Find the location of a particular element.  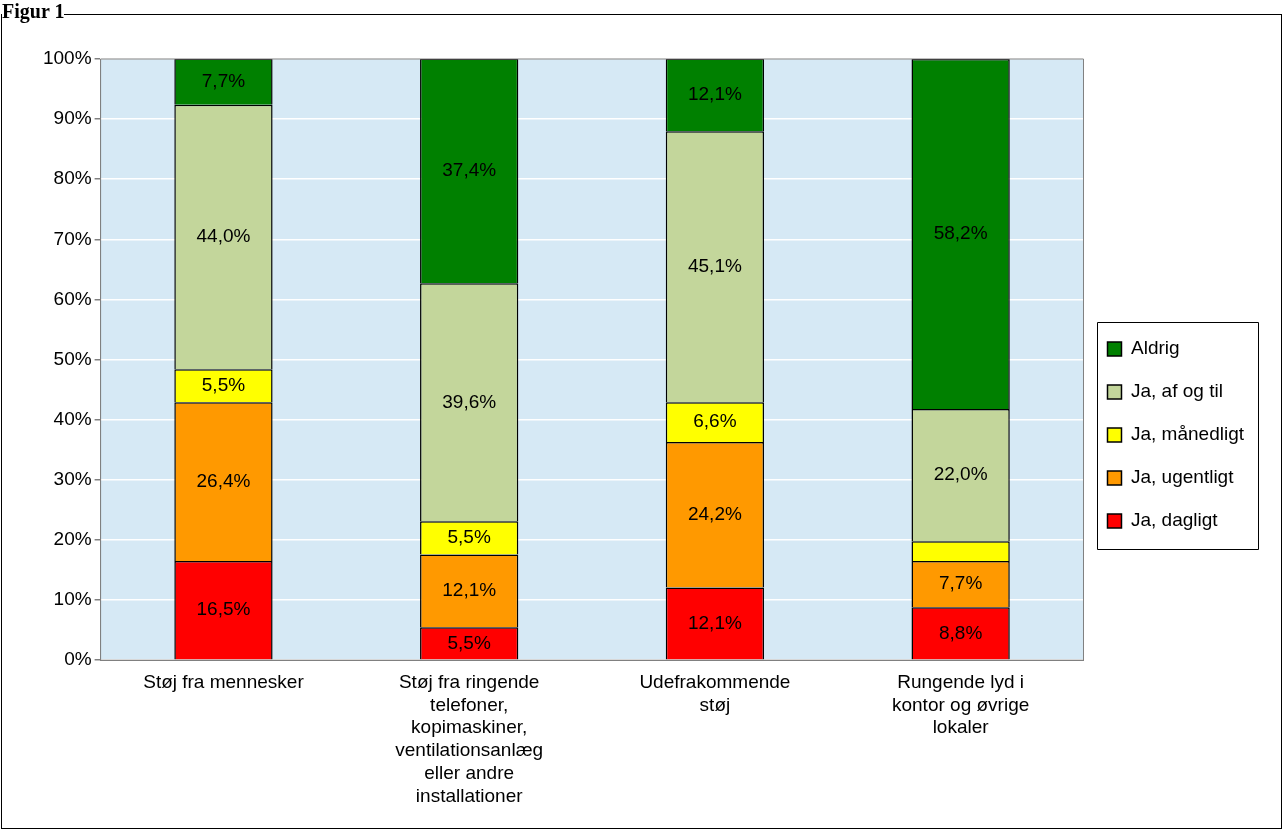

y-tick-label: 100% is located at coordinates (67, 58).